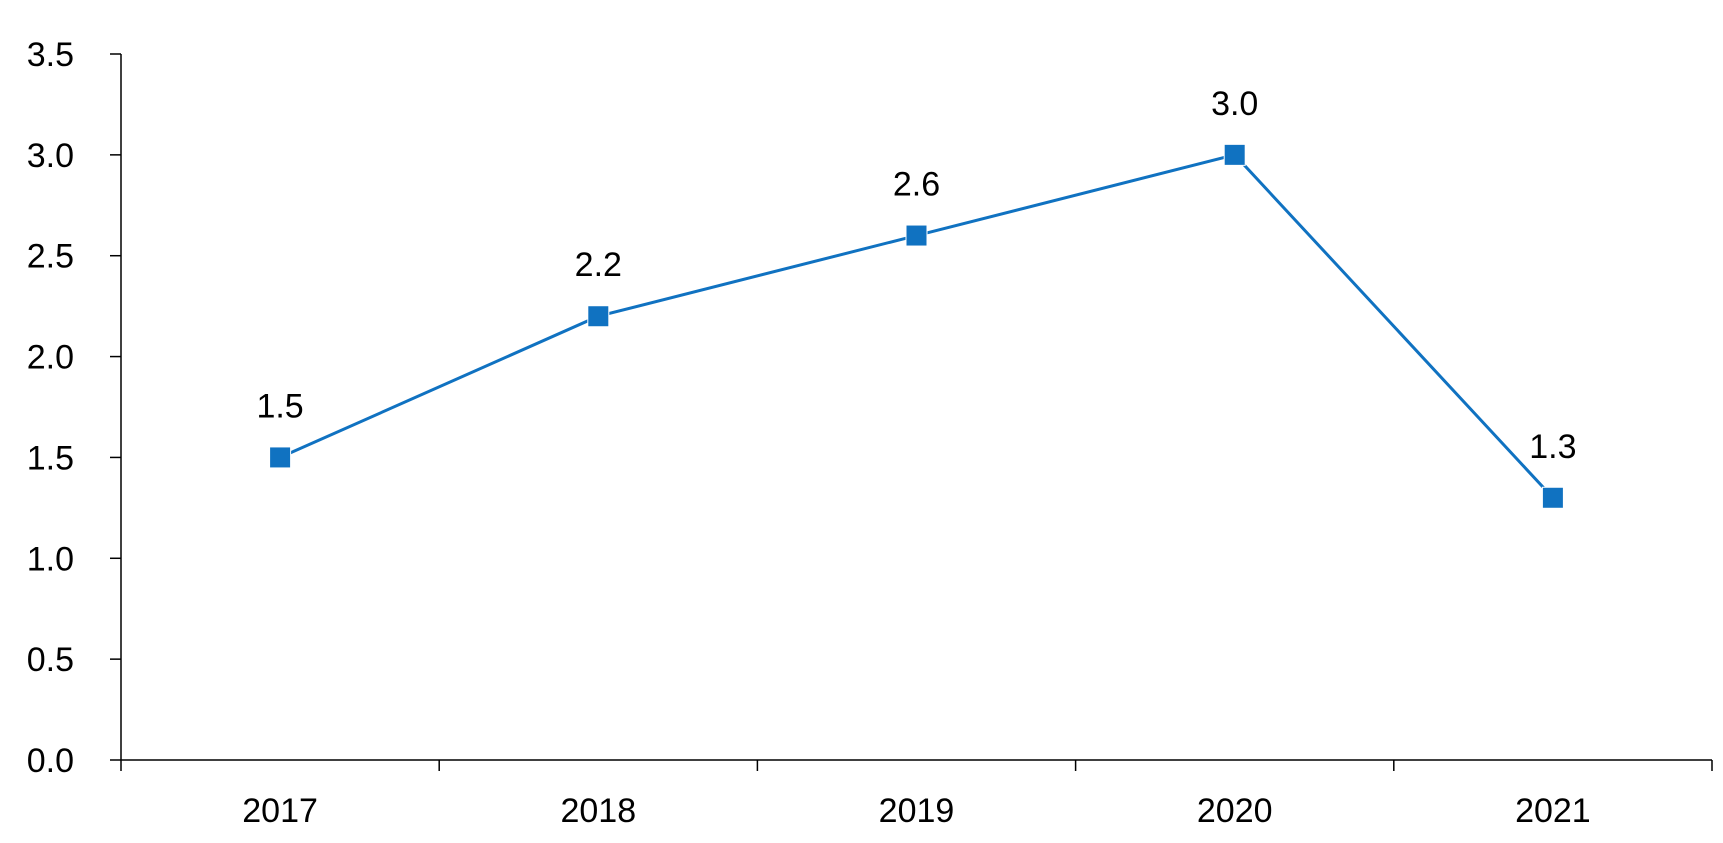 The height and width of the screenshot is (843, 1723). What do you see at coordinates (1552, 447) in the screenshot?
I see `data-label: 1.3` at bounding box center [1552, 447].